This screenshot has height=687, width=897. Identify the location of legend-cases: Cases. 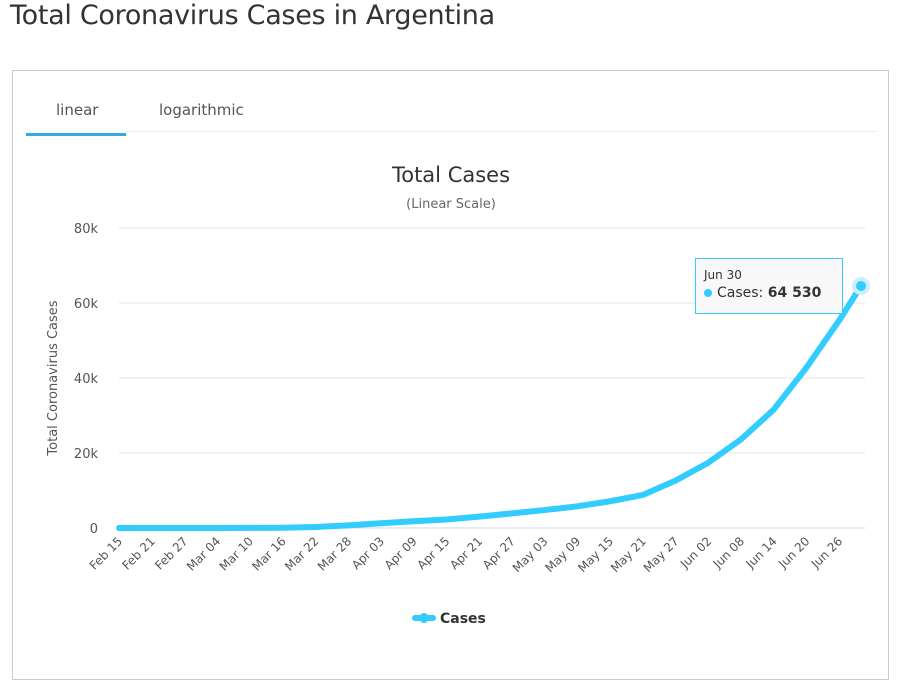
(449, 619).